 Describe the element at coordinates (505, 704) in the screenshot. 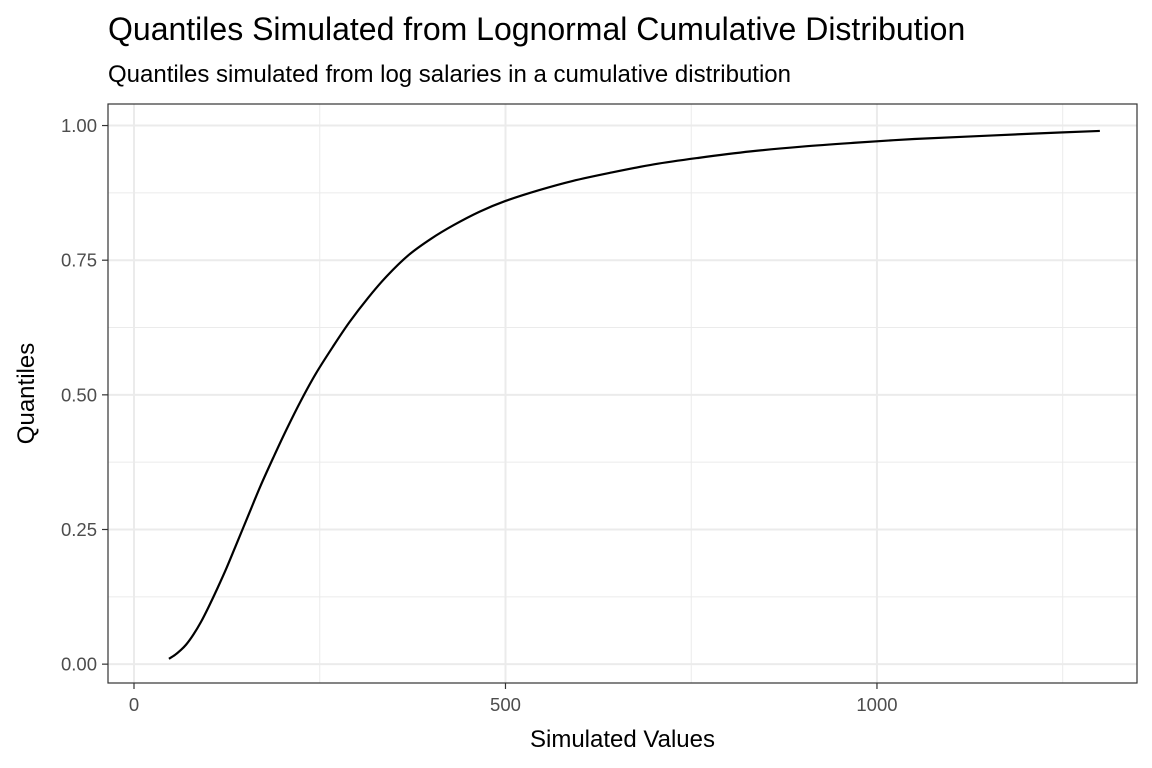

I see `x-tick-label: 500` at that location.